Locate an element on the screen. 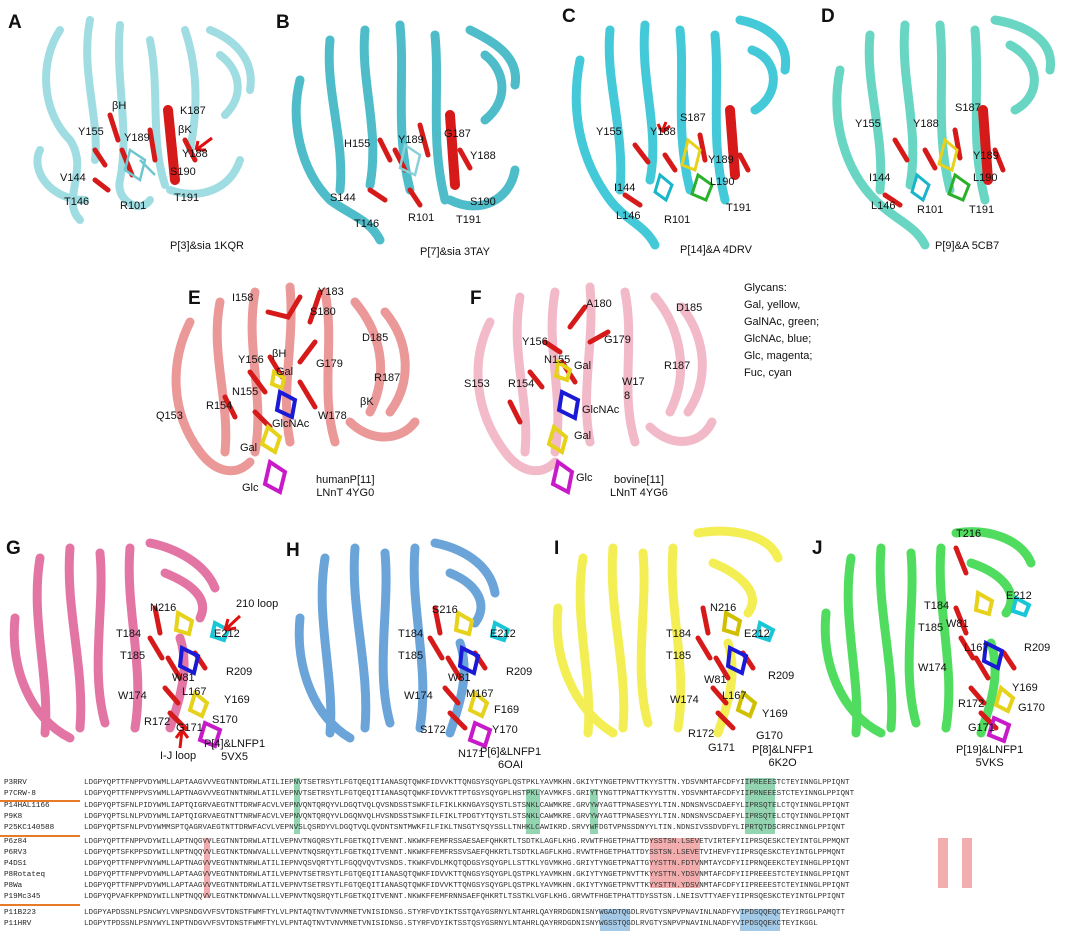 The height and width of the screenshot is (934, 1072). residue-label: 210 loop is located at coordinates (257, 604).